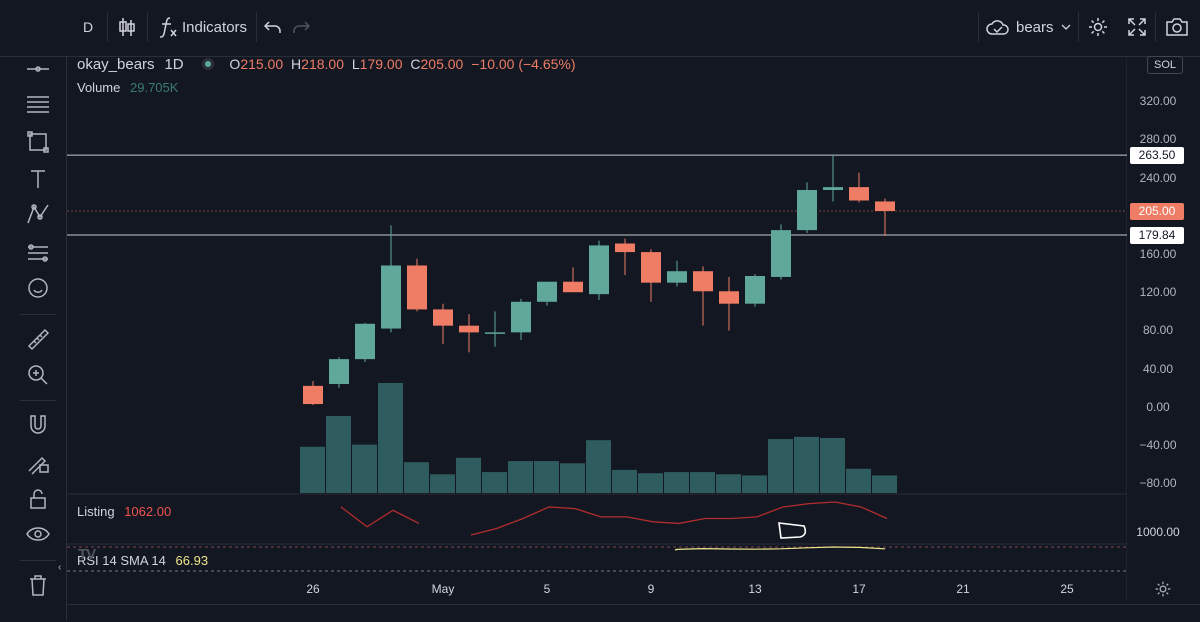  What do you see at coordinates (38, 375) in the screenshot?
I see `zoom-in-icon` at bounding box center [38, 375].